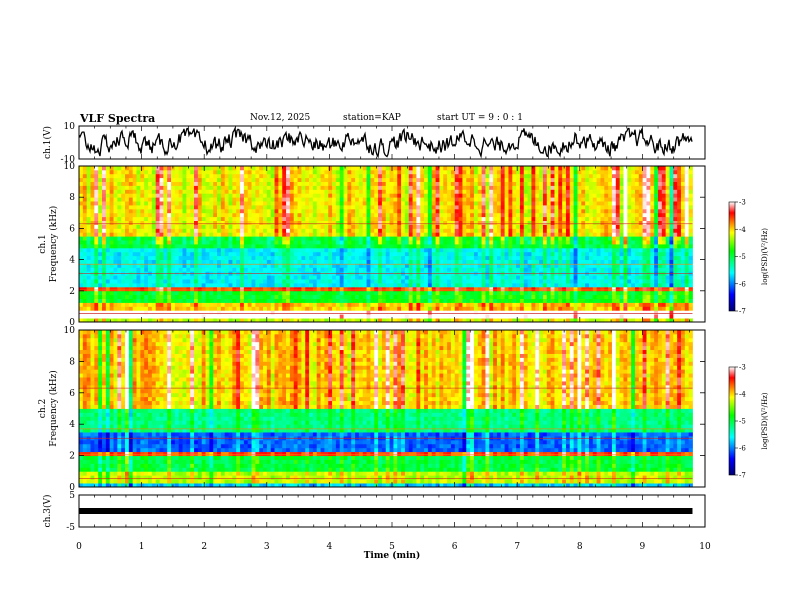  What do you see at coordinates (204, 547) in the screenshot?
I see `x-tick-label: 2` at bounding box center [204, 547].